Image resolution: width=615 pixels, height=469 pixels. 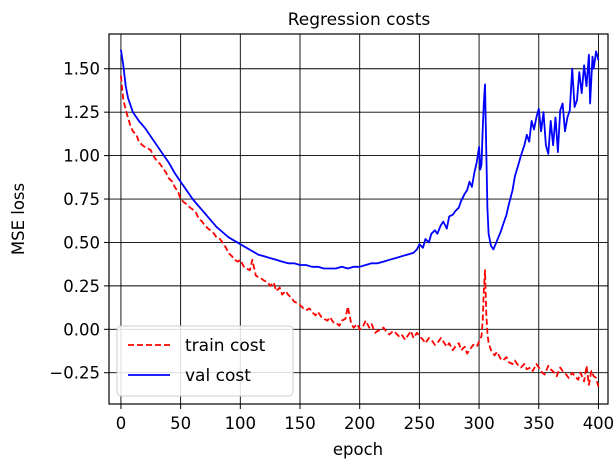 What do you see at coordinates (81, 199) in the screenshot?
I see `y-tick-label: 0.75` at bounding box center [81, 199].